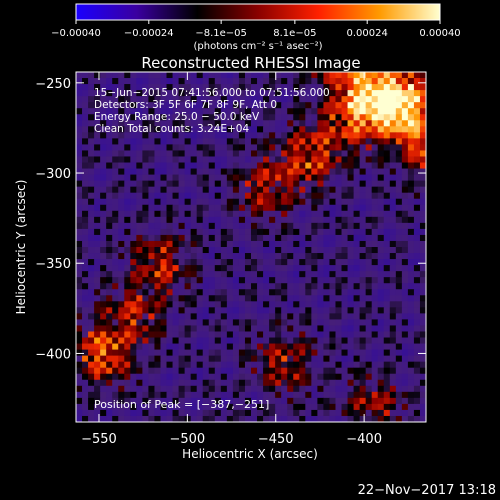  I want to click on y-tick-label: −300, so click(53, 174).